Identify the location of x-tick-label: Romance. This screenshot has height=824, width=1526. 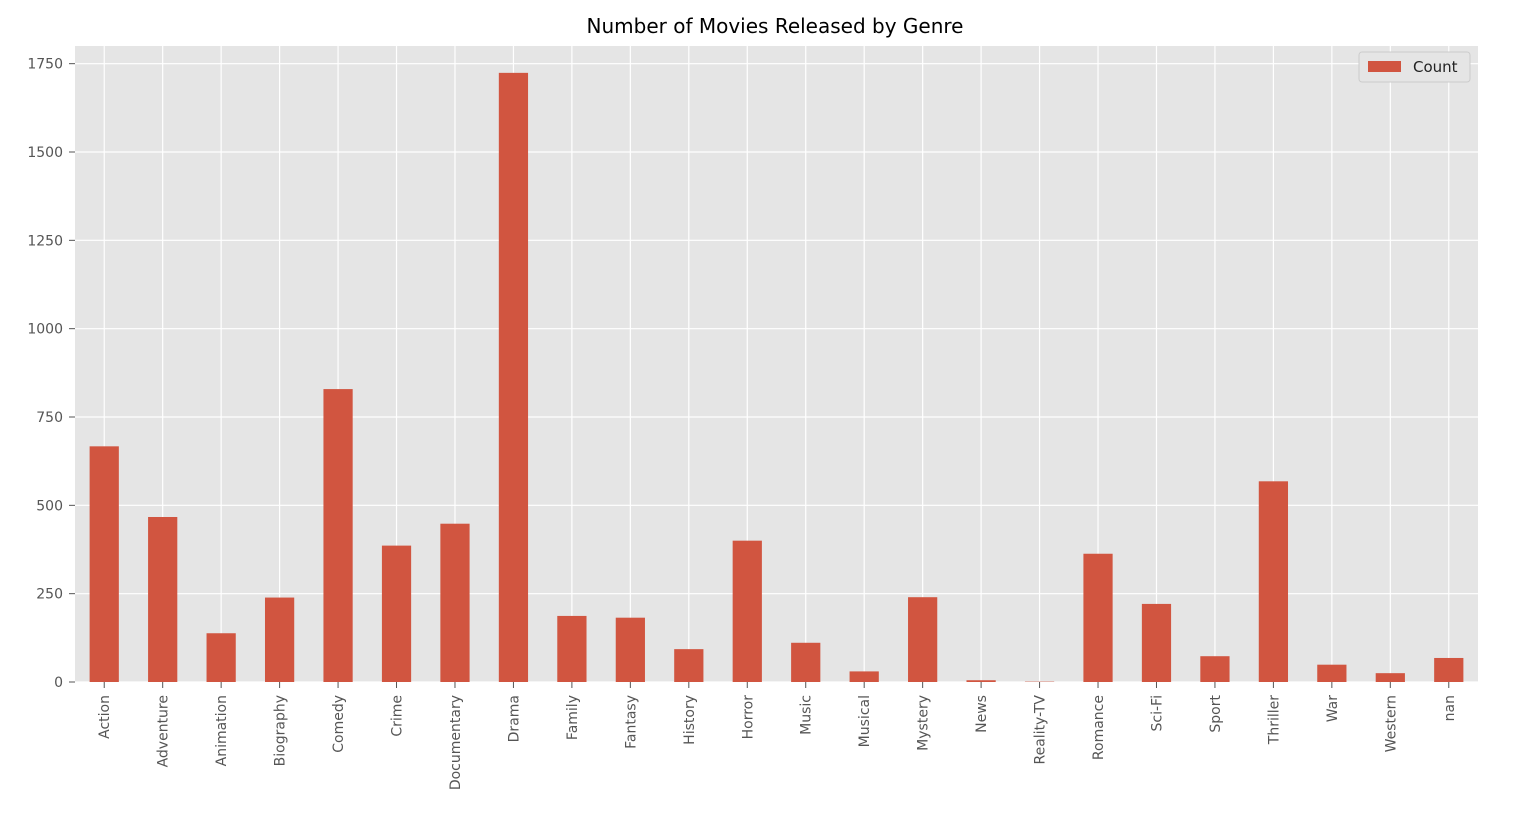
(1099, 727).